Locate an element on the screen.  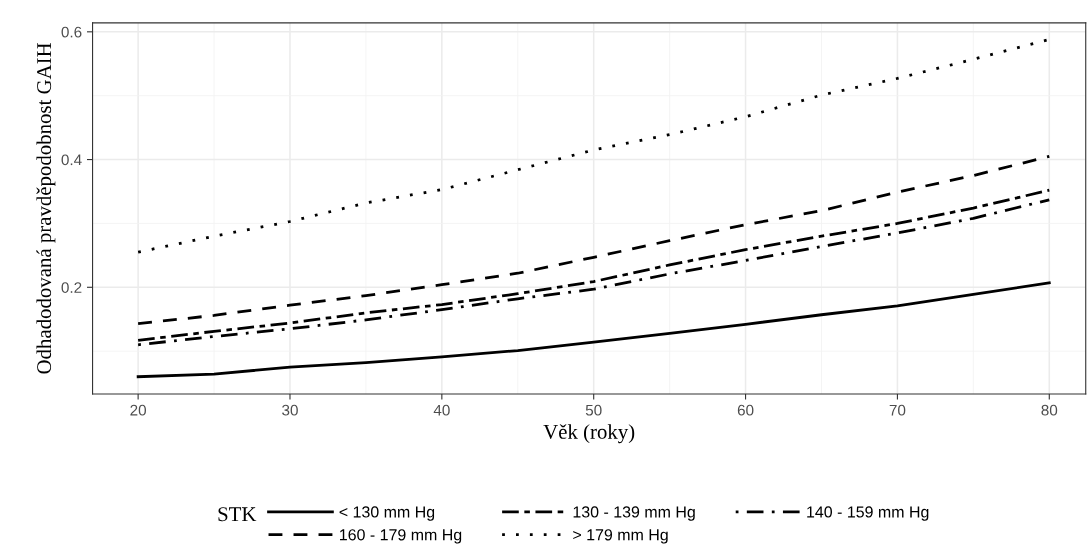
y-tick-label: 0.4 is located at coordinates (71, 160).